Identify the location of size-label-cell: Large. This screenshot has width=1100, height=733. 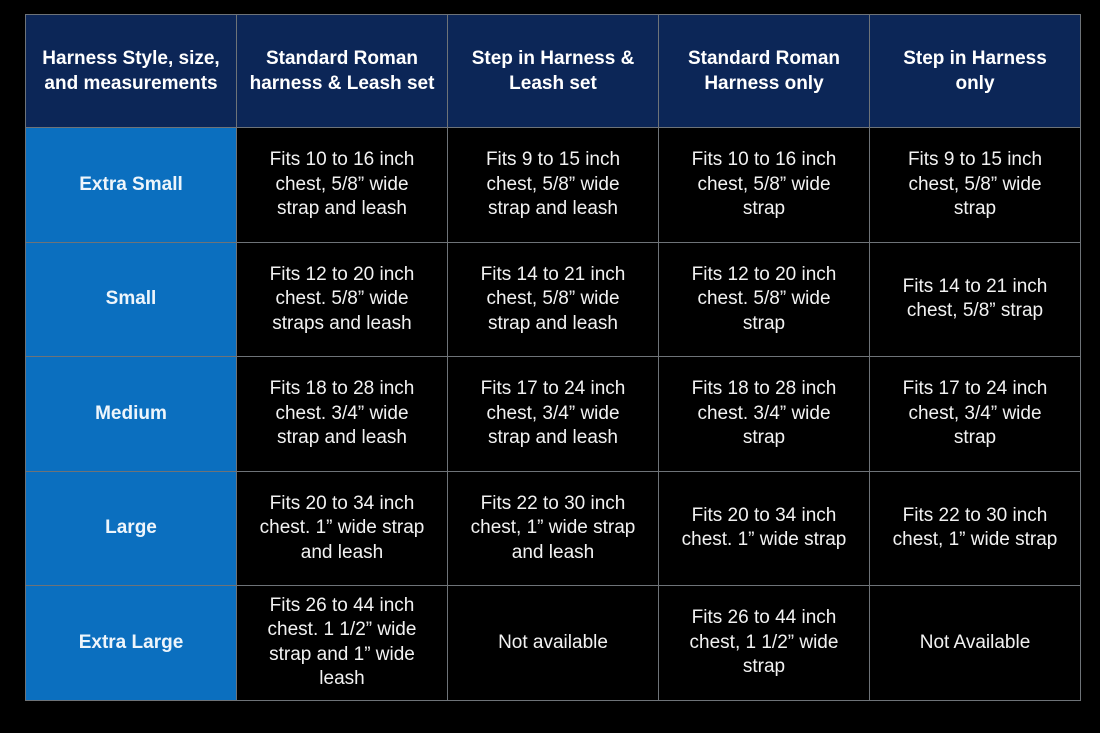
(131, 528).